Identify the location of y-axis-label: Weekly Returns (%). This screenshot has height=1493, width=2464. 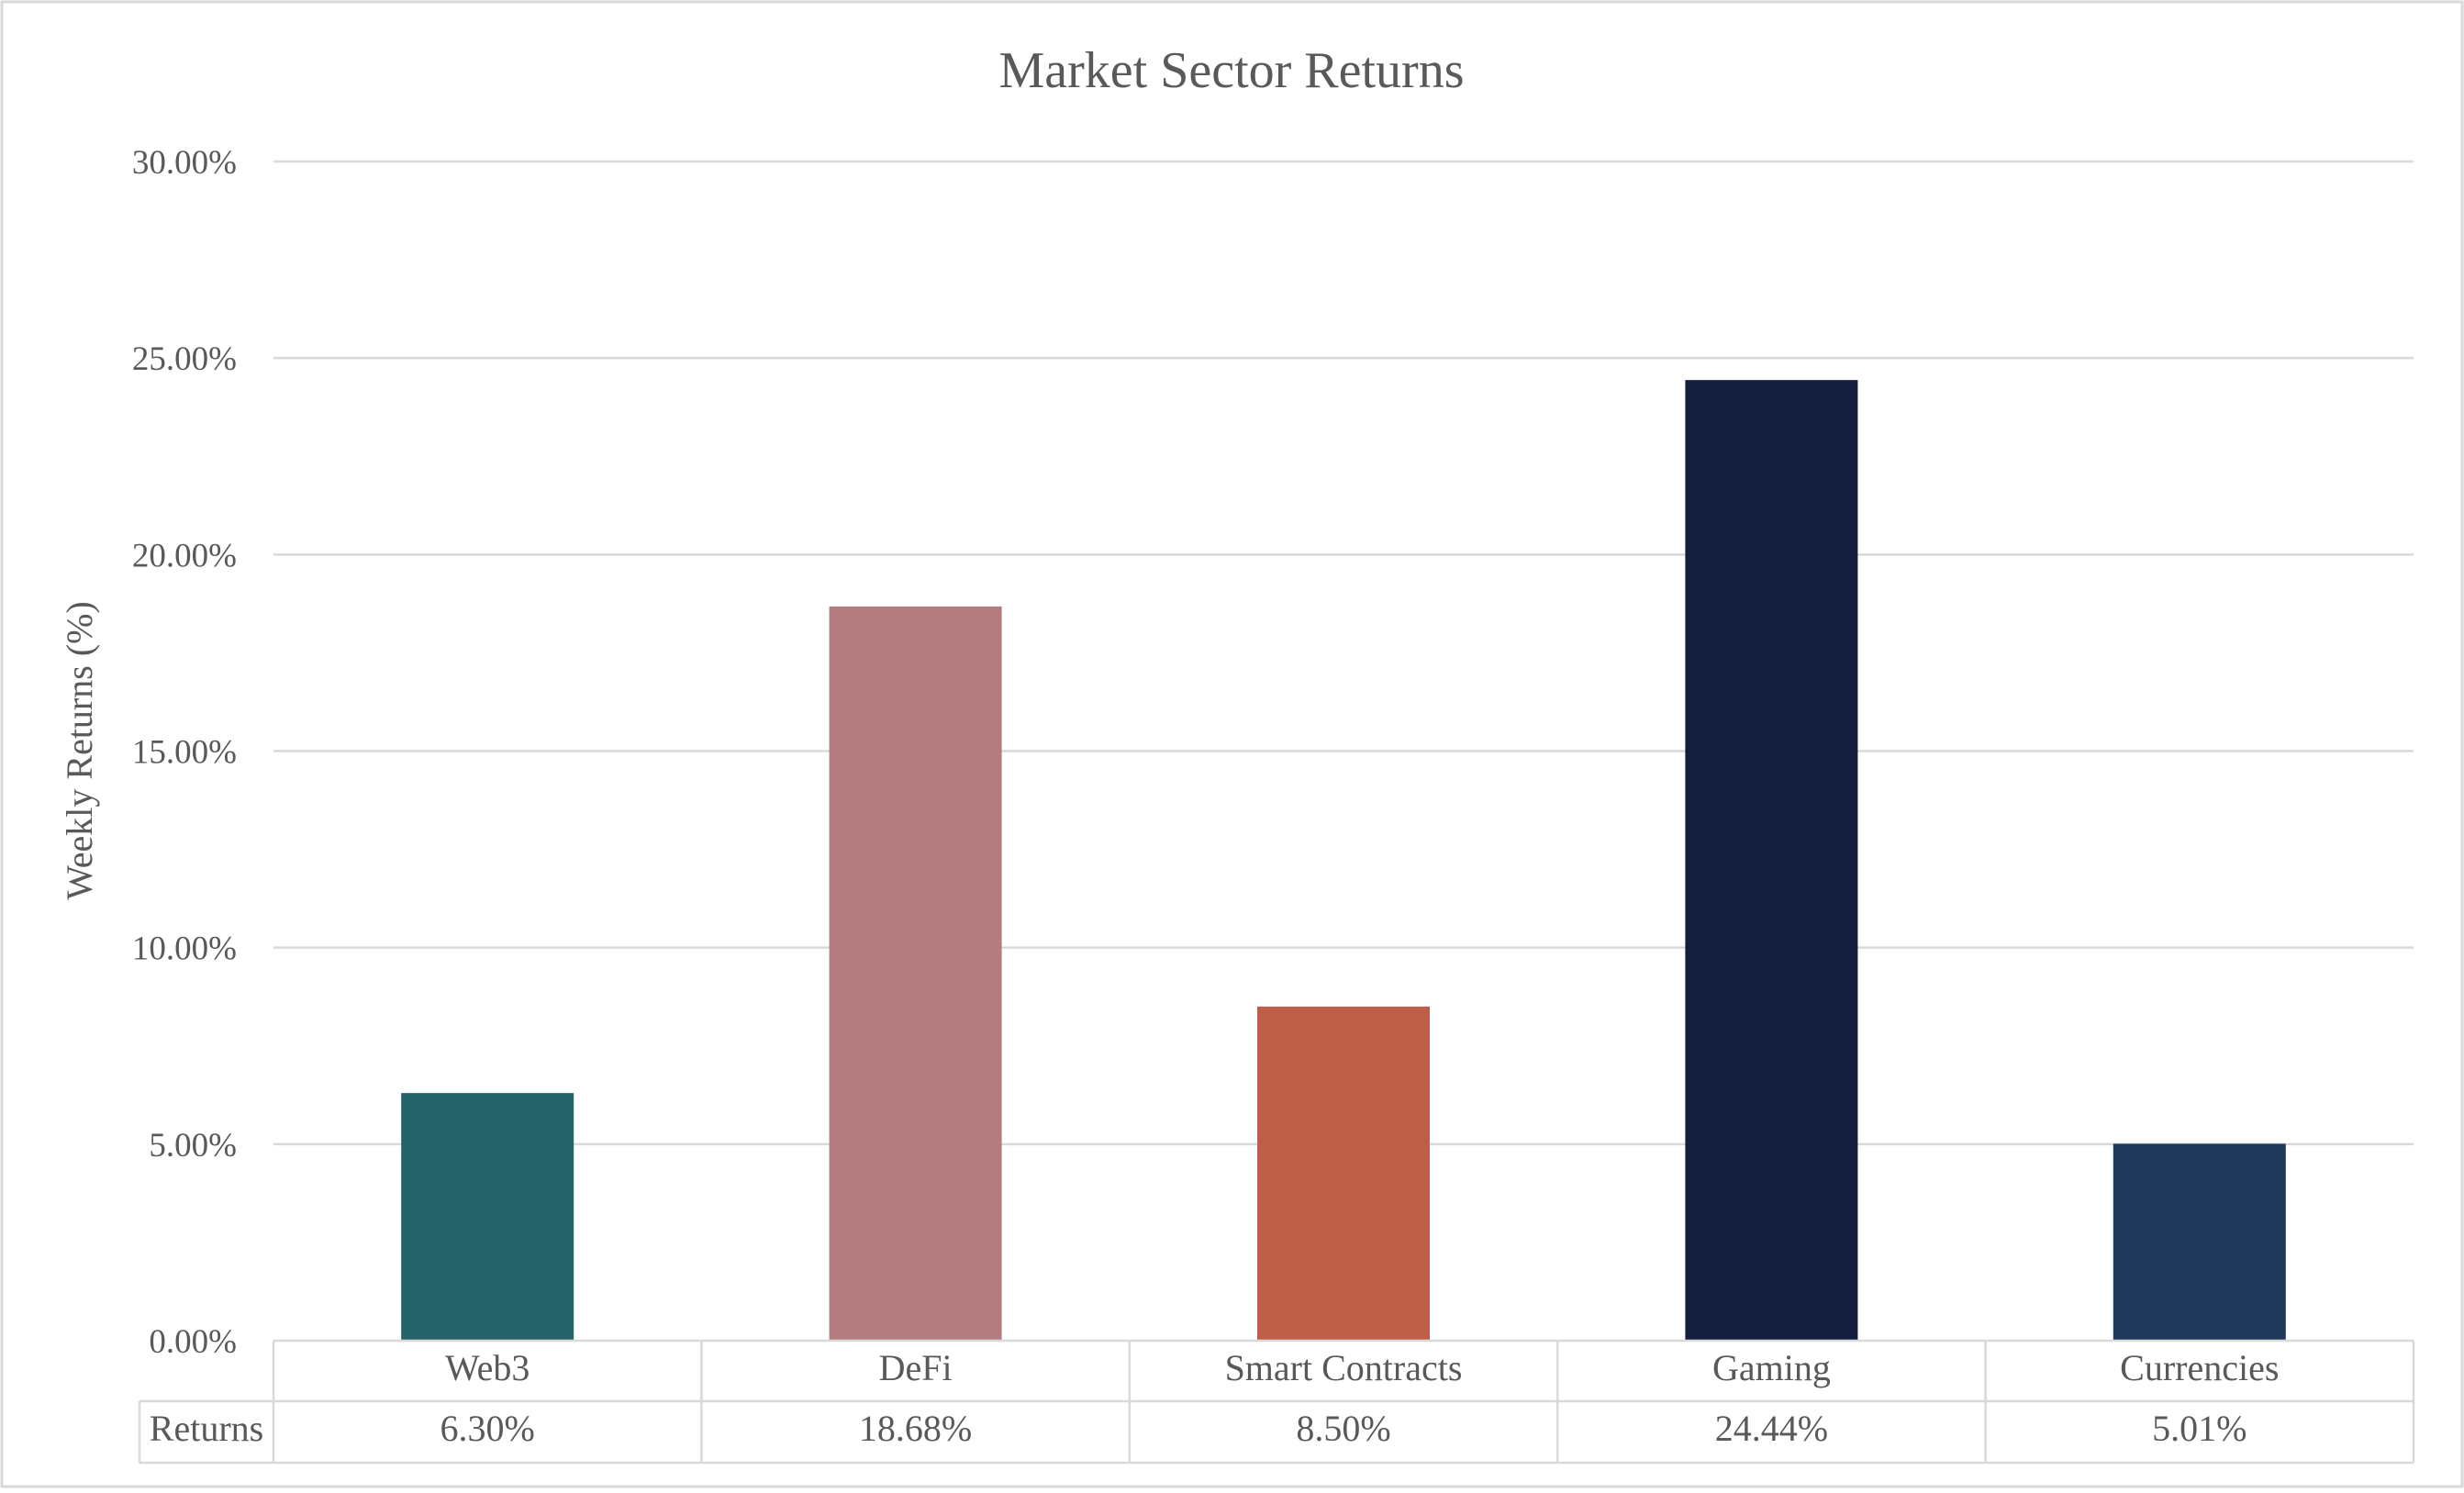
(79, 750).